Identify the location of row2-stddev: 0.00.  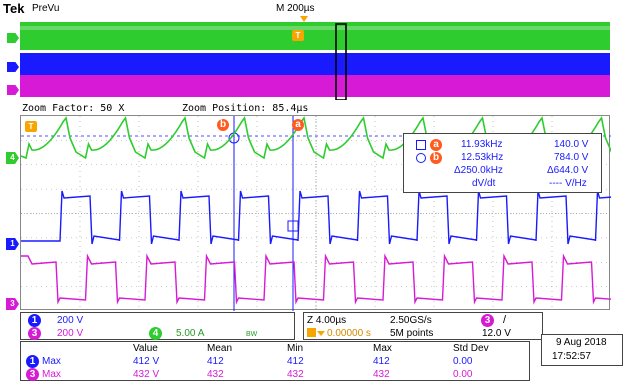
(463, 374).